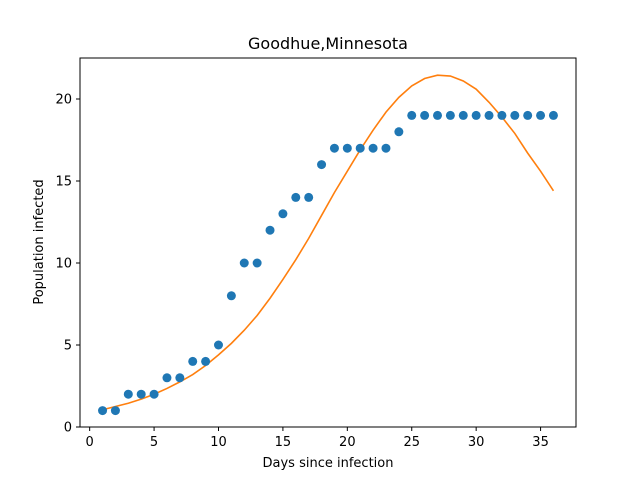 Image resolution: width=640 pixels, height=480 pixels. I want to click on x-tick-label: 10, so click(218, 442).